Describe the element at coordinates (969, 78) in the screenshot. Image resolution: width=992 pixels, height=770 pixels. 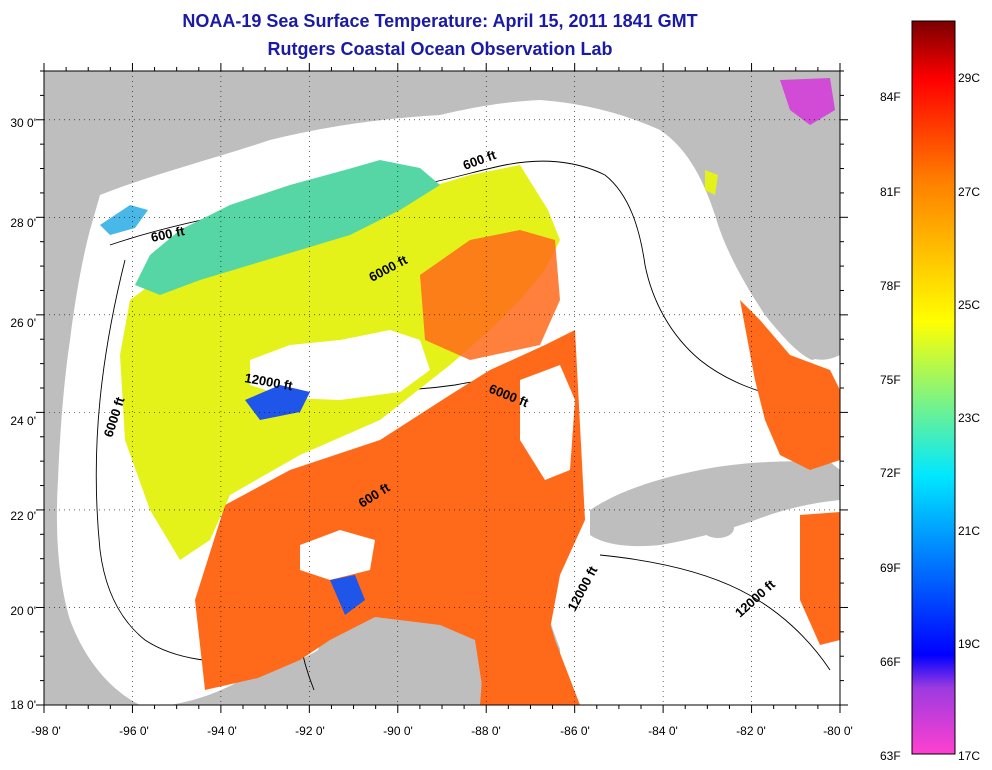
I see `colorbar-c-label: 29C` at that location.